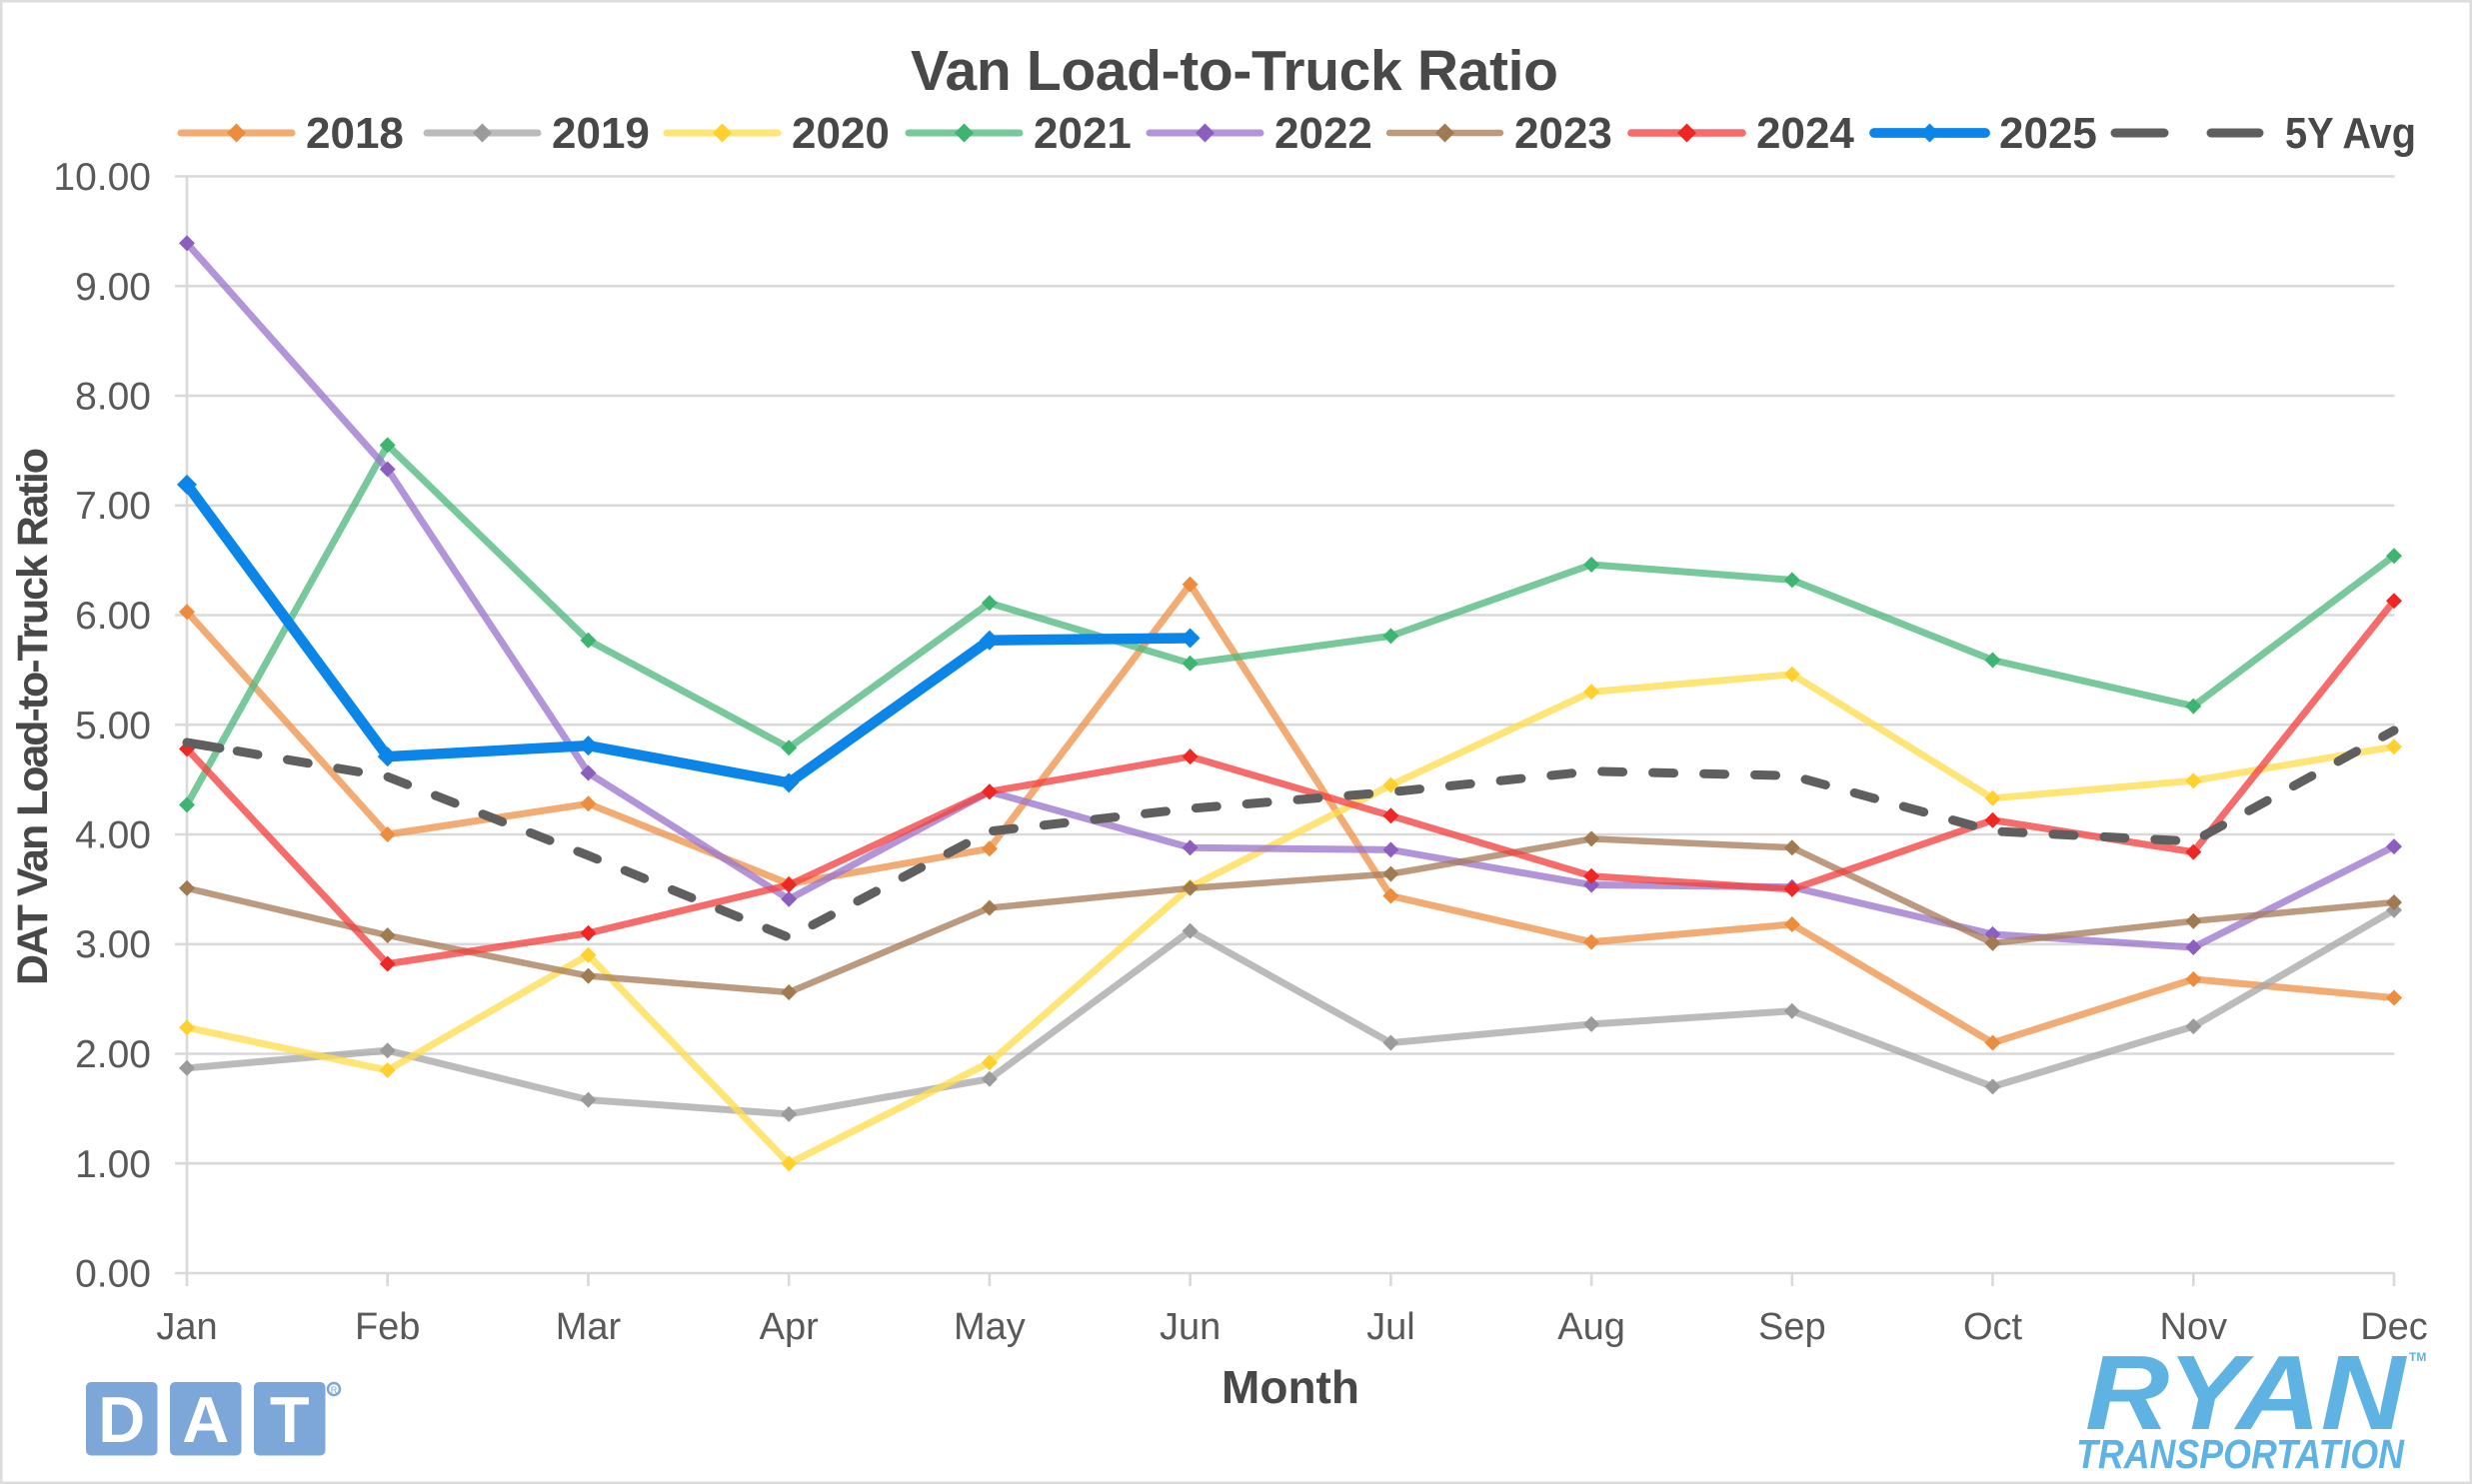  What do you see at coordinates (113, 1274) in the screenshot?
I see `svg-text: 0.00` at bounding box center [113, 1274].